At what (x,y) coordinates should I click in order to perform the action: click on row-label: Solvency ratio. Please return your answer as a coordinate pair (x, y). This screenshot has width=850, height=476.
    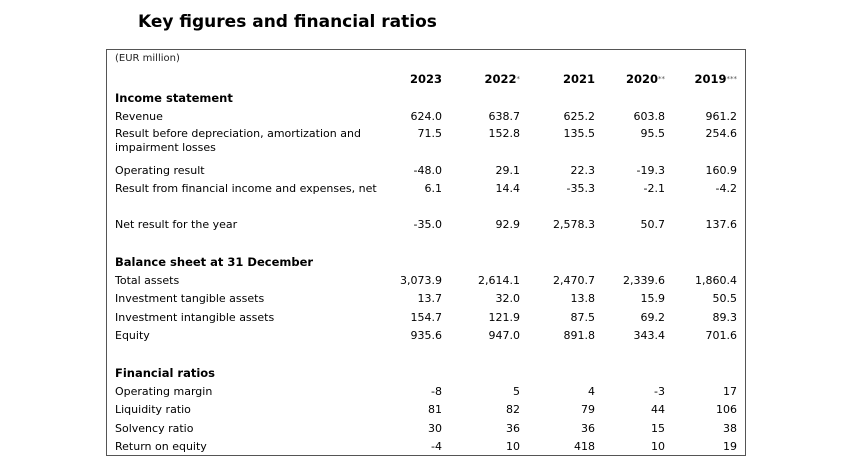
    Looking at the image, I should click on (154, 428).